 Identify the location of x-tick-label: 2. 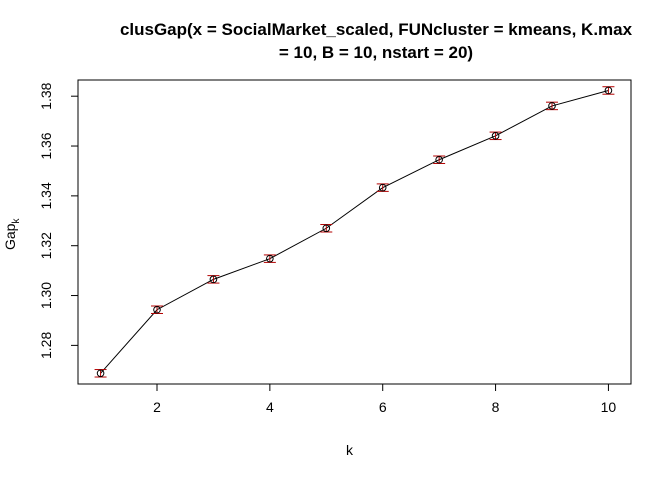
(157, 407).